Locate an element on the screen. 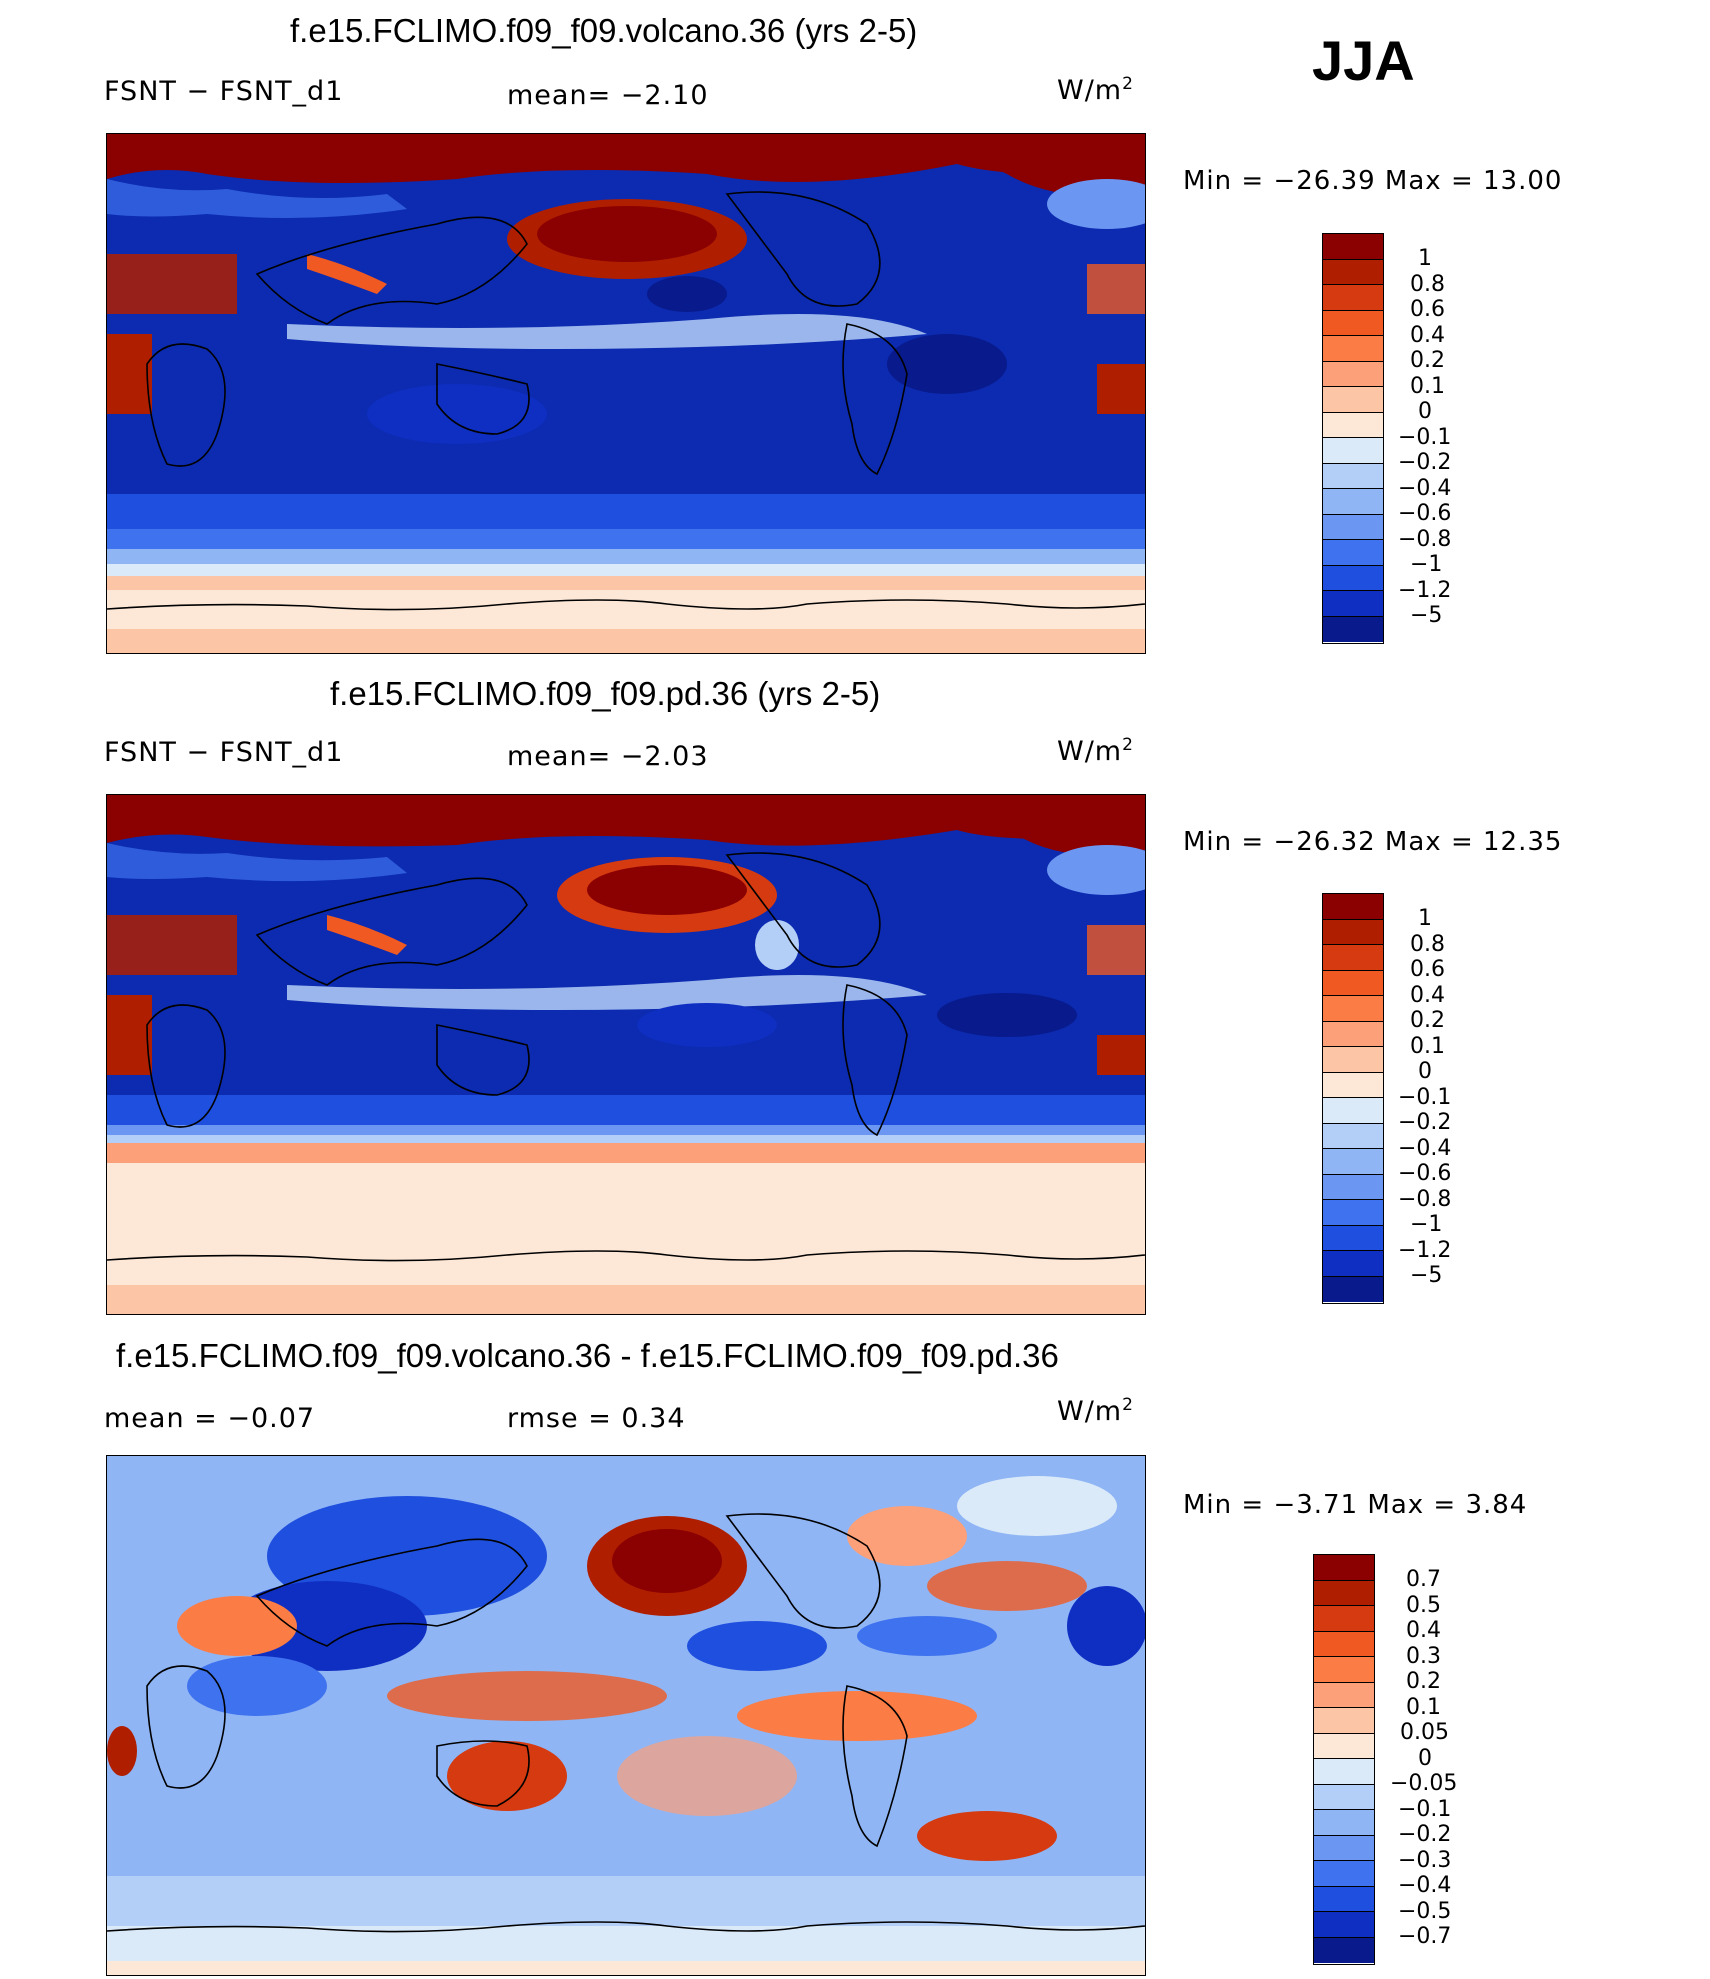 Image resolution: width=1710 pixels, height=1979 pixels. colorbar-label: −0.3 is located at coordinates (1425, 1860).